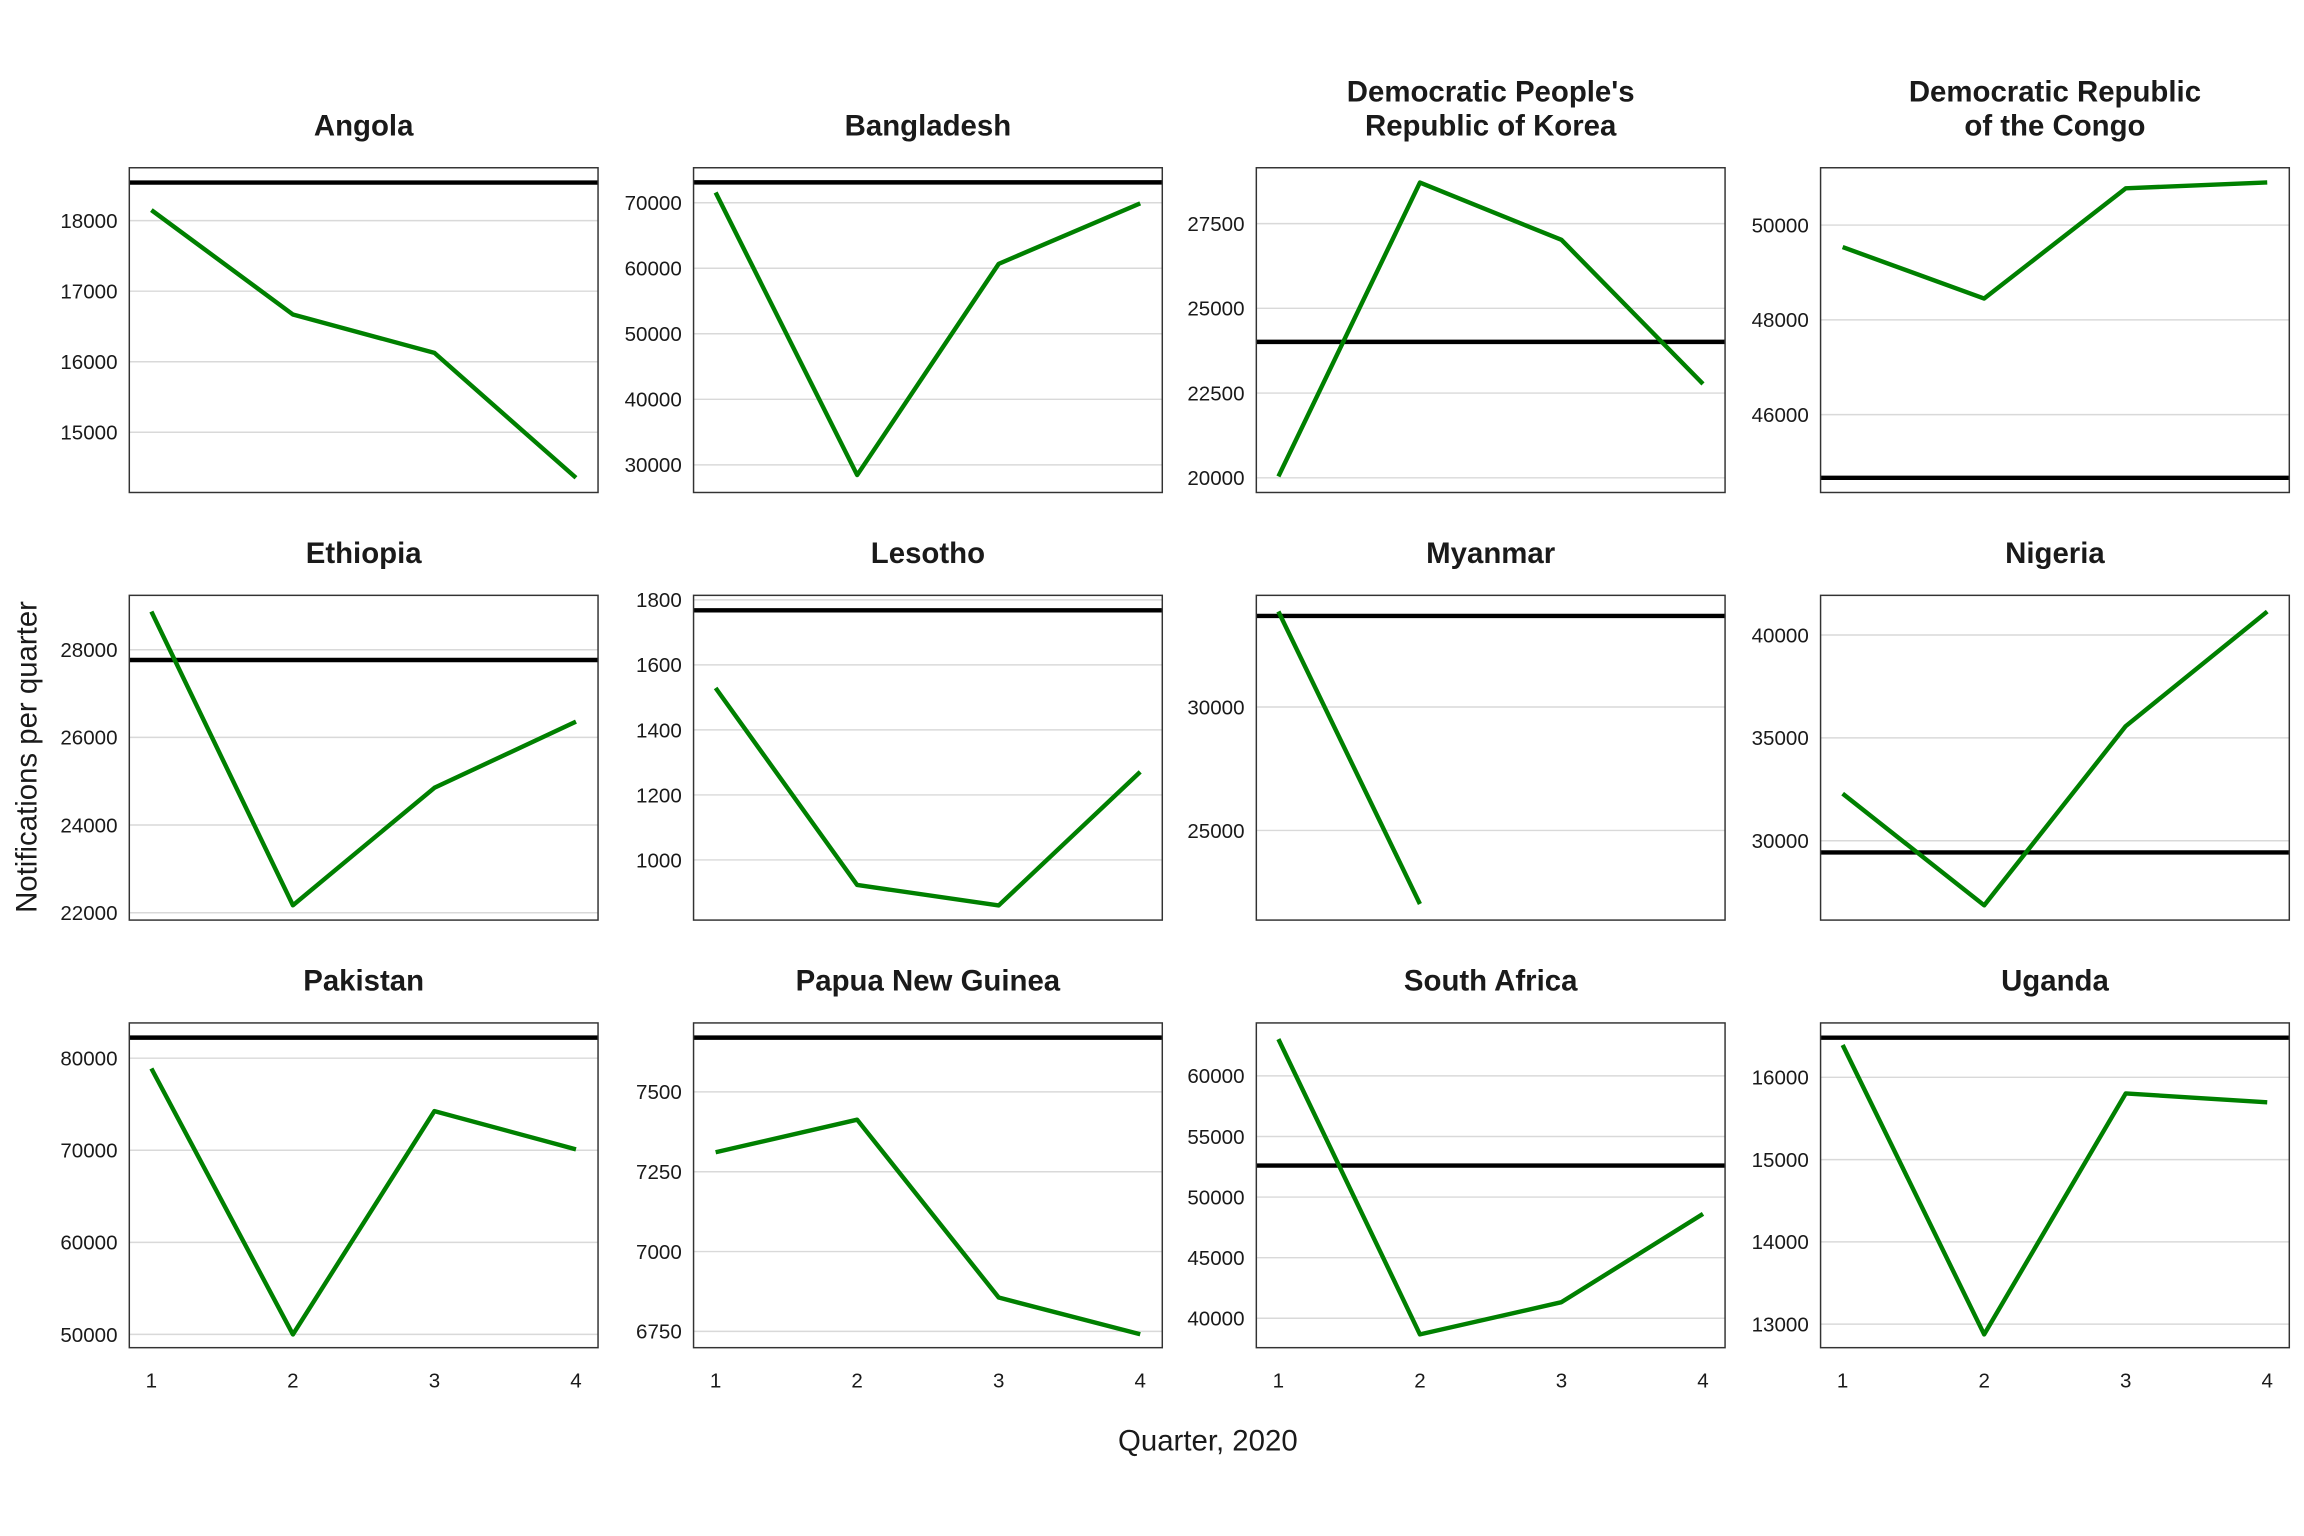 The height and width of the screenshot is (1536, 2304). I want to click on y-tick-label: 13000, so click(1780, 1324).